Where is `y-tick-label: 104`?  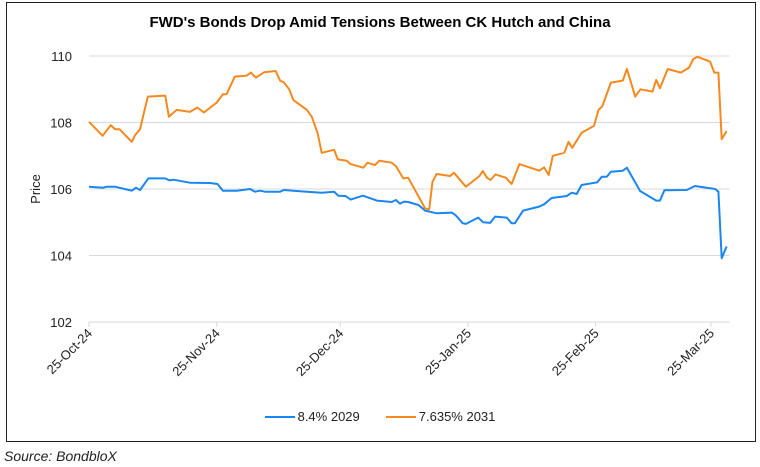
y-tick-label: 104 is located at coordinates (61, 256).